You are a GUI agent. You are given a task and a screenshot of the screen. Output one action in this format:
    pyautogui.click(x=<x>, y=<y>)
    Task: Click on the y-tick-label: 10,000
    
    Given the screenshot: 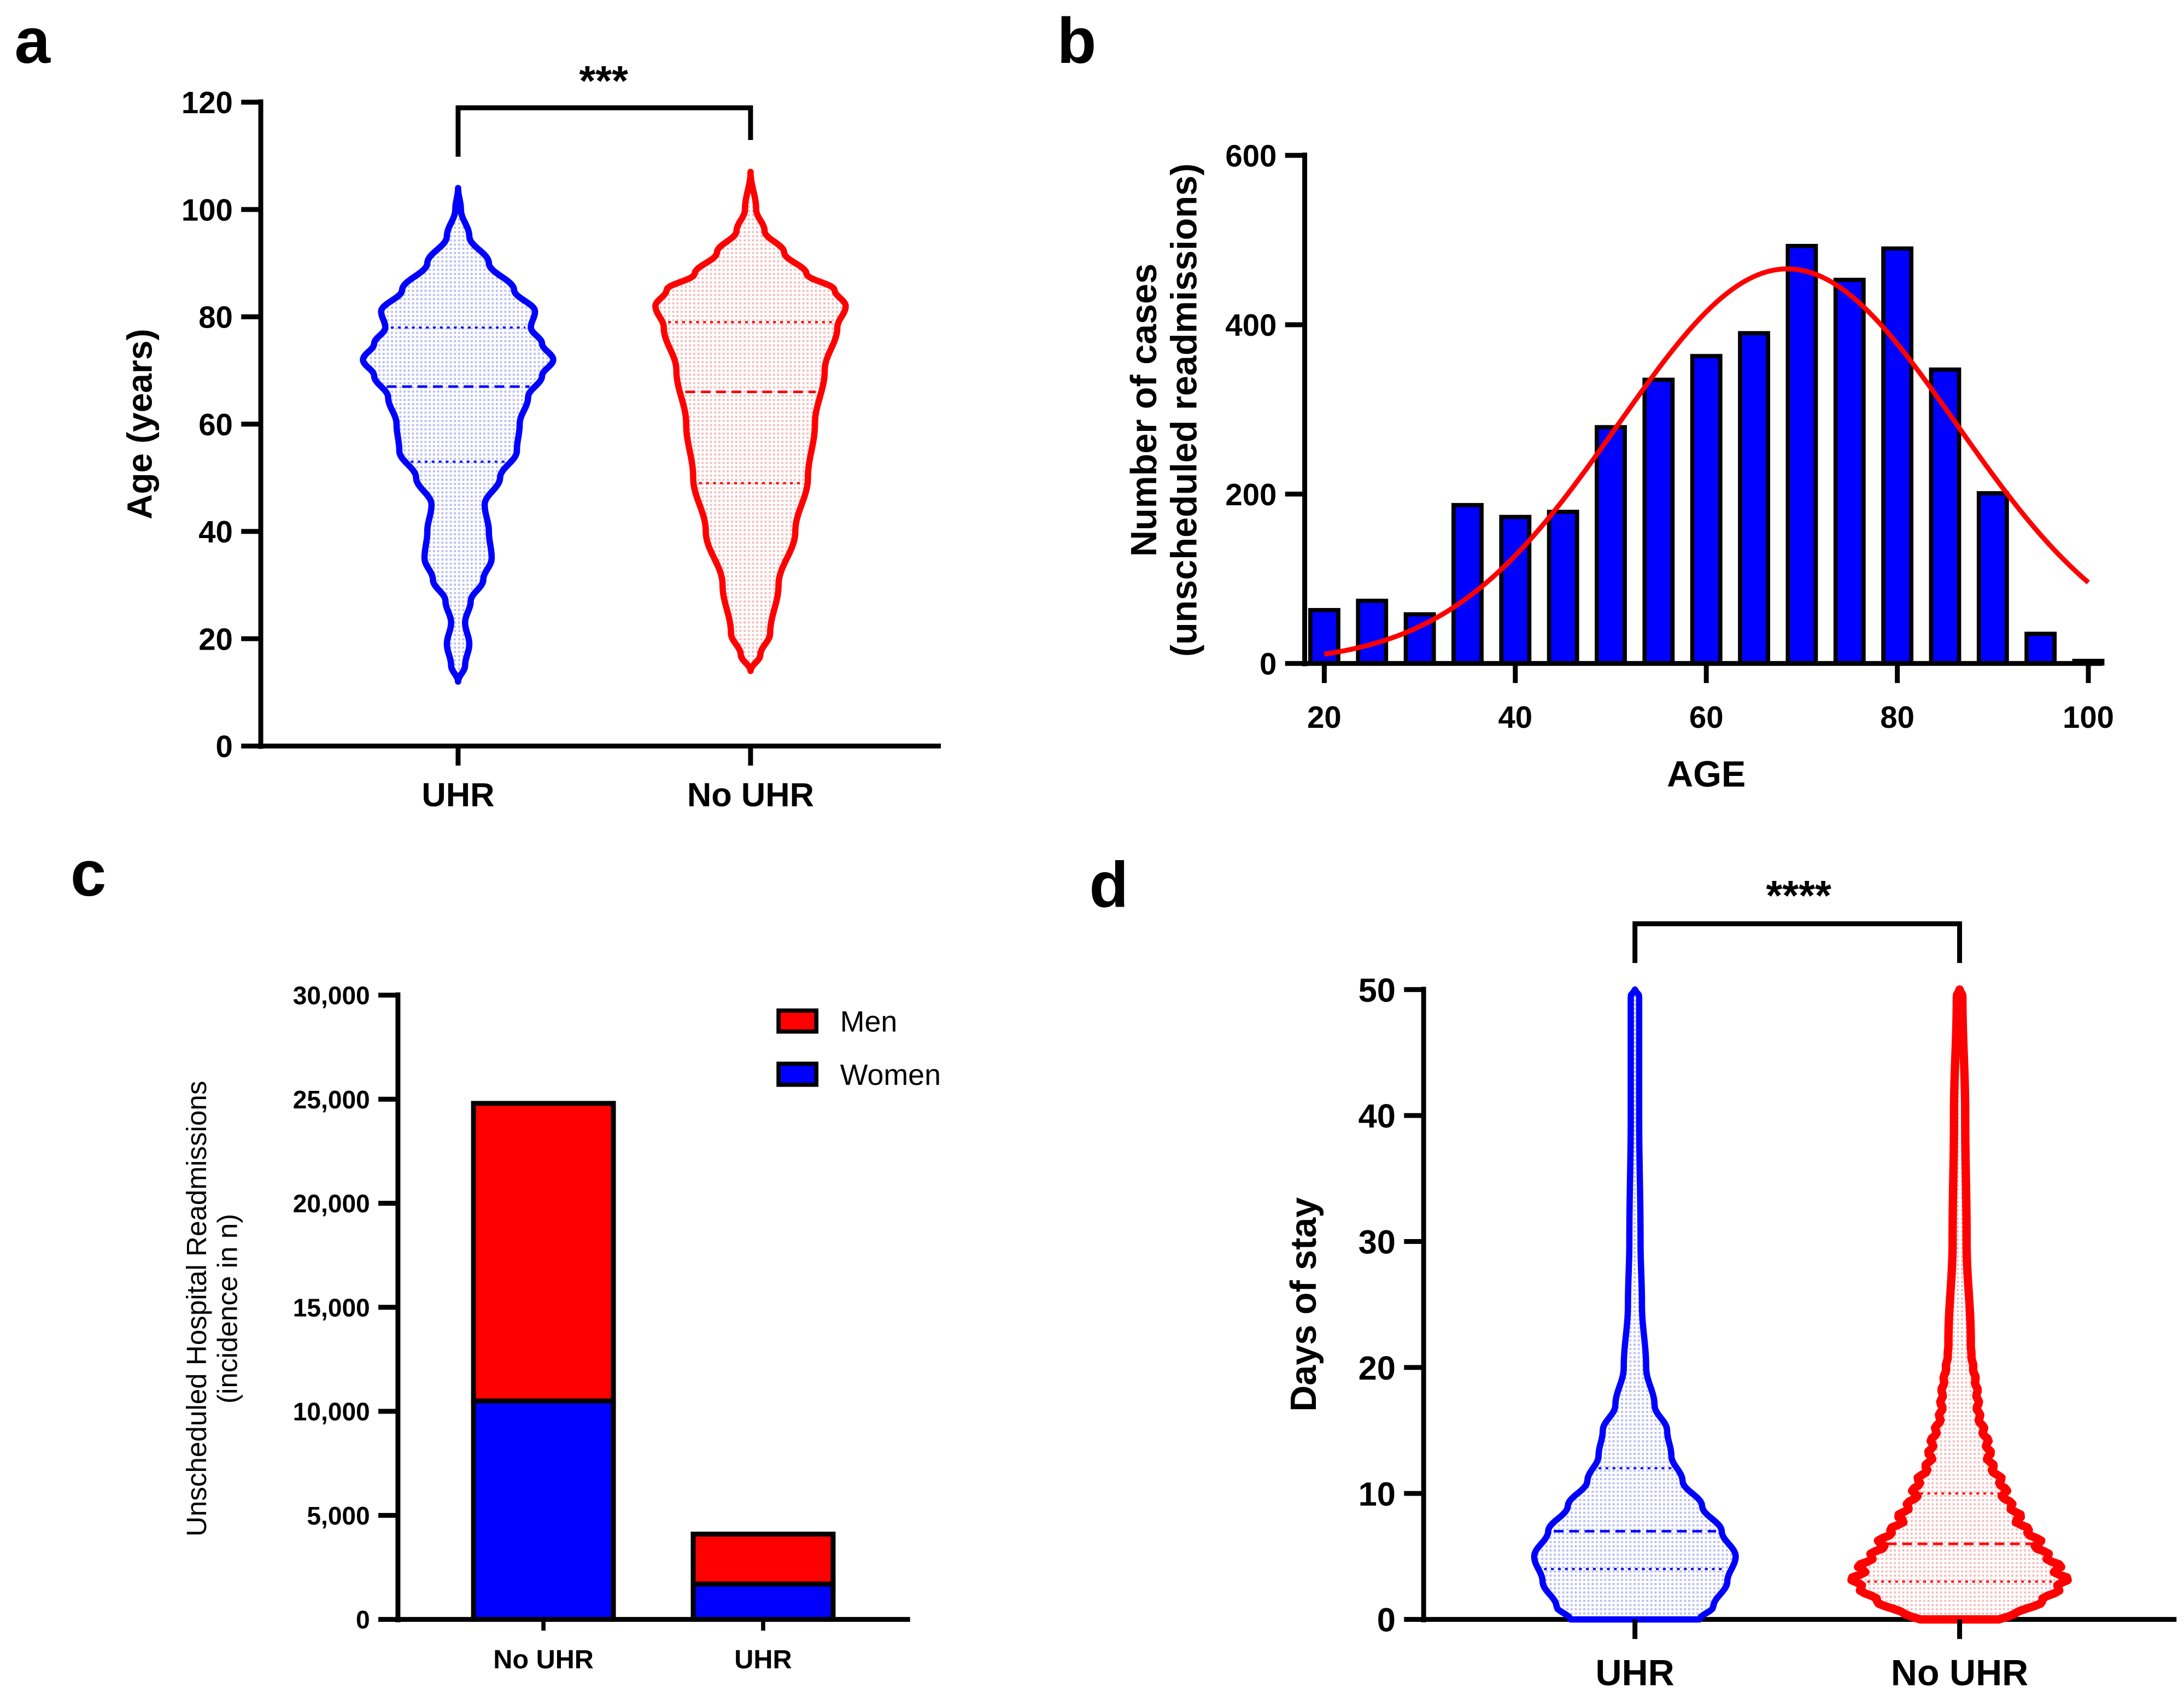 What is the action you would take?
    pyautogui.click(x=331, y=1412)
    